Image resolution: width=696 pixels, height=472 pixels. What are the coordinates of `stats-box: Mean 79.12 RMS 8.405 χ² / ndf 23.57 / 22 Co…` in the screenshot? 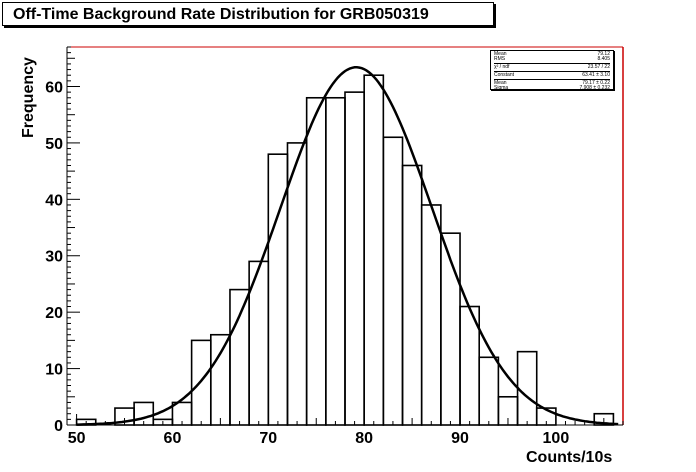 It's located at (552, 70).